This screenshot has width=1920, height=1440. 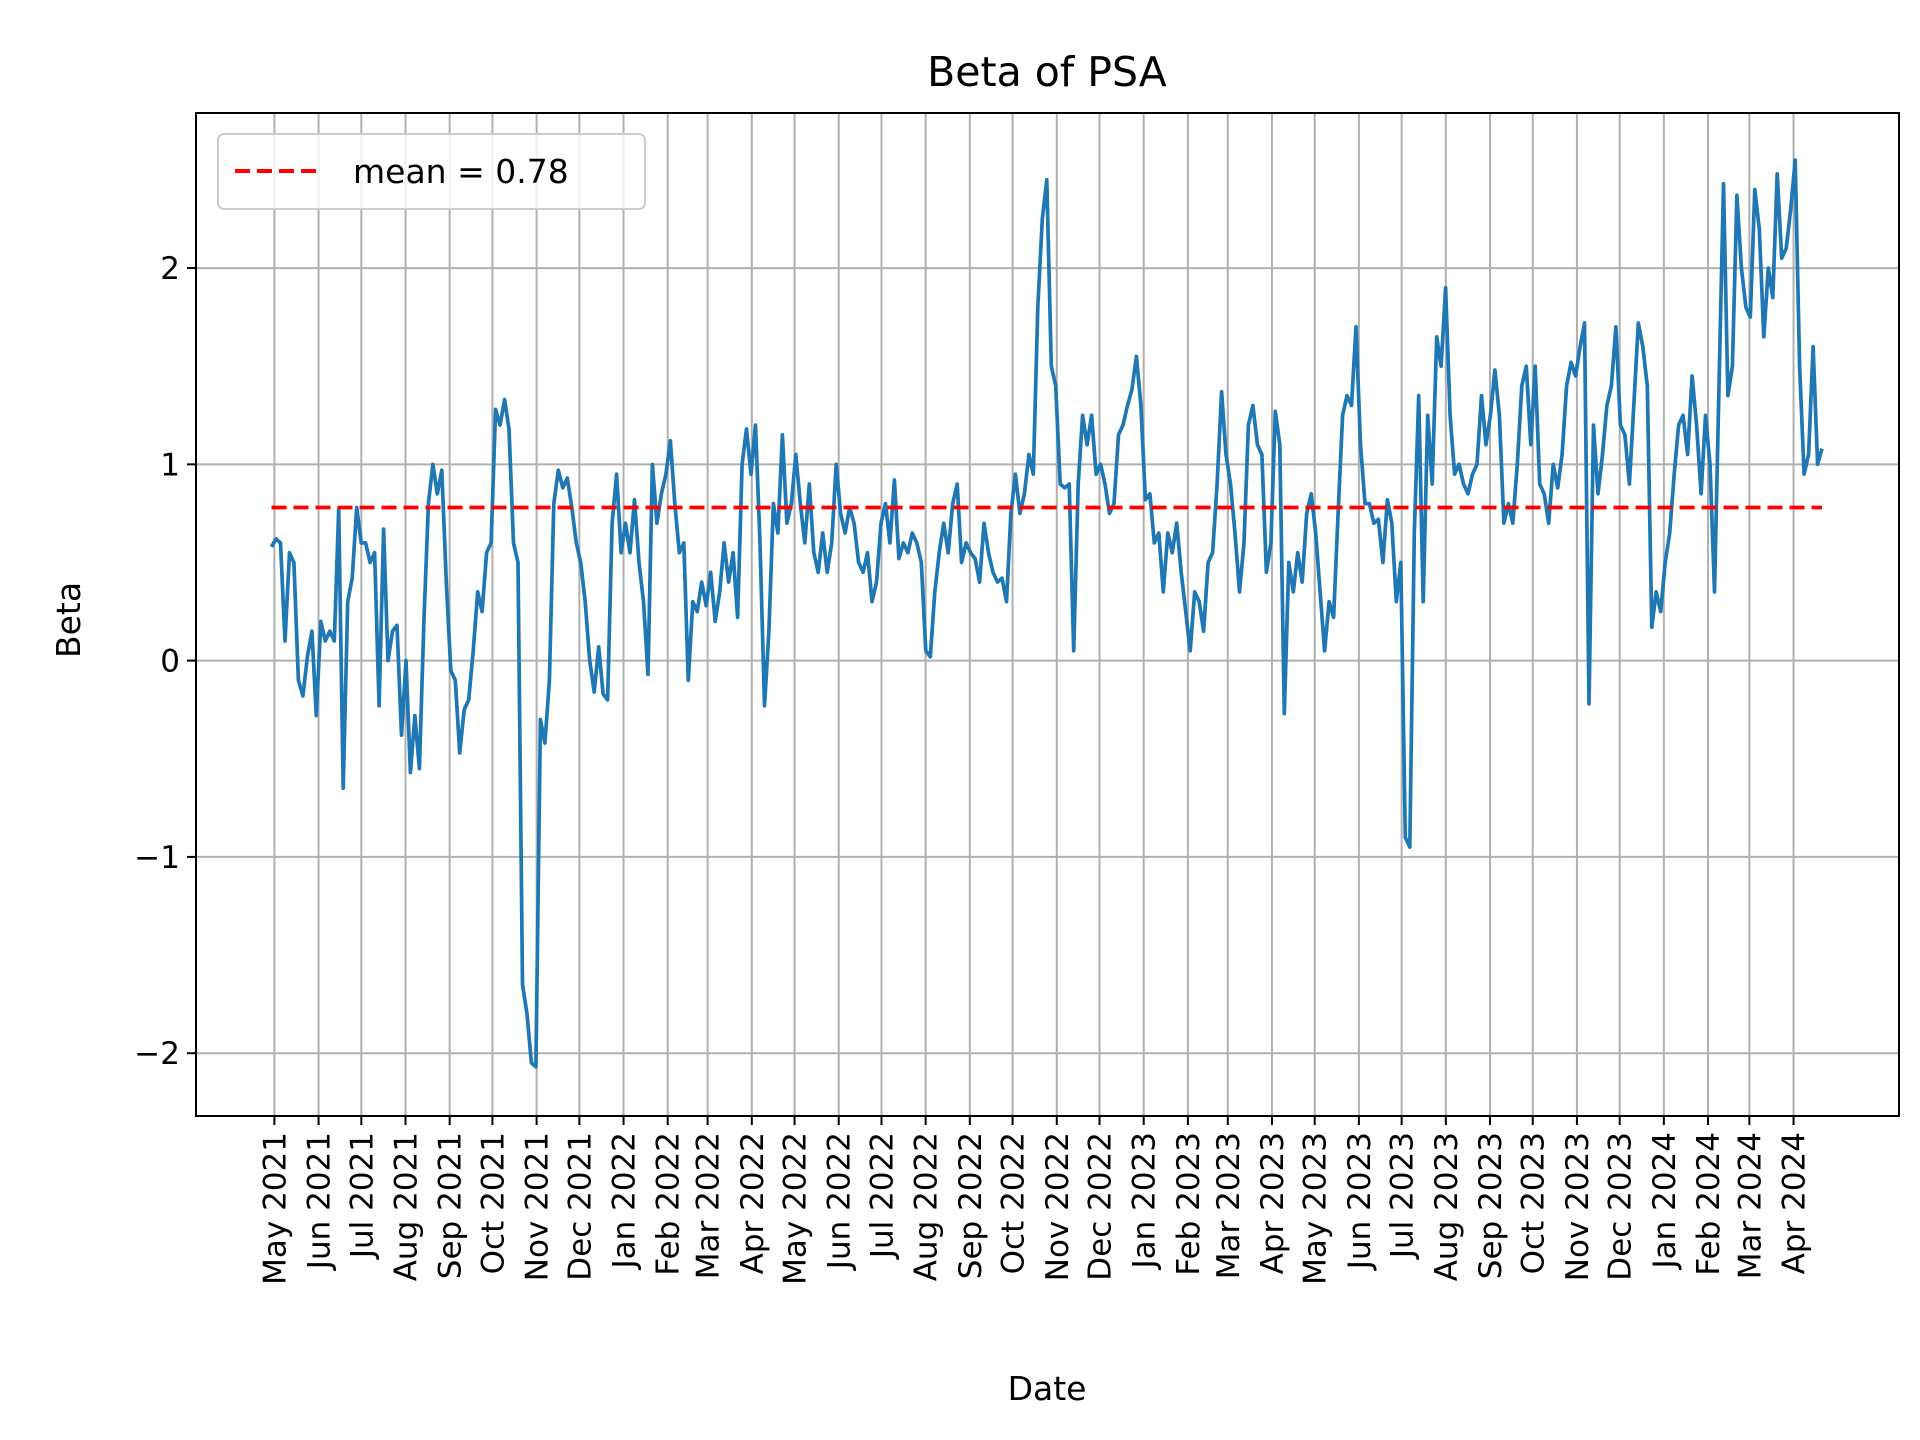 I want to click on x-tick-label: May 2022, so click(x=796, y=1208).